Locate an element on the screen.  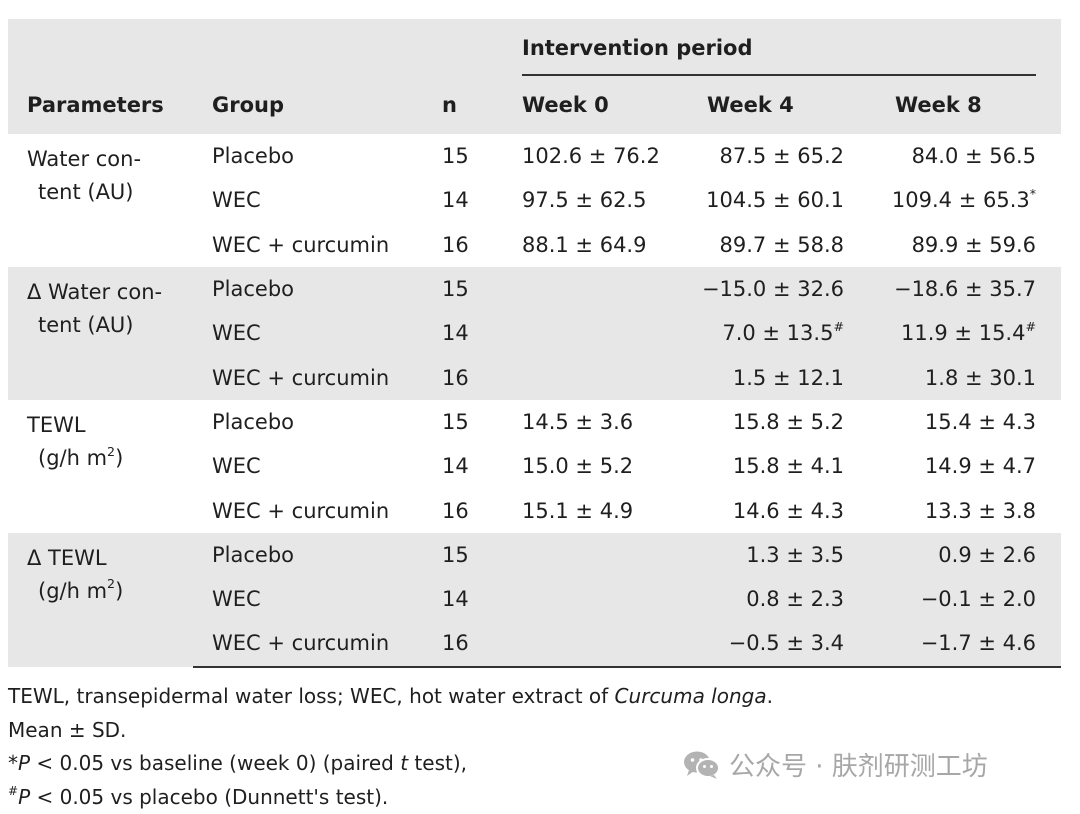
footnote-mean-sd: Mean ± SD. is located at coordinates (390, 731).